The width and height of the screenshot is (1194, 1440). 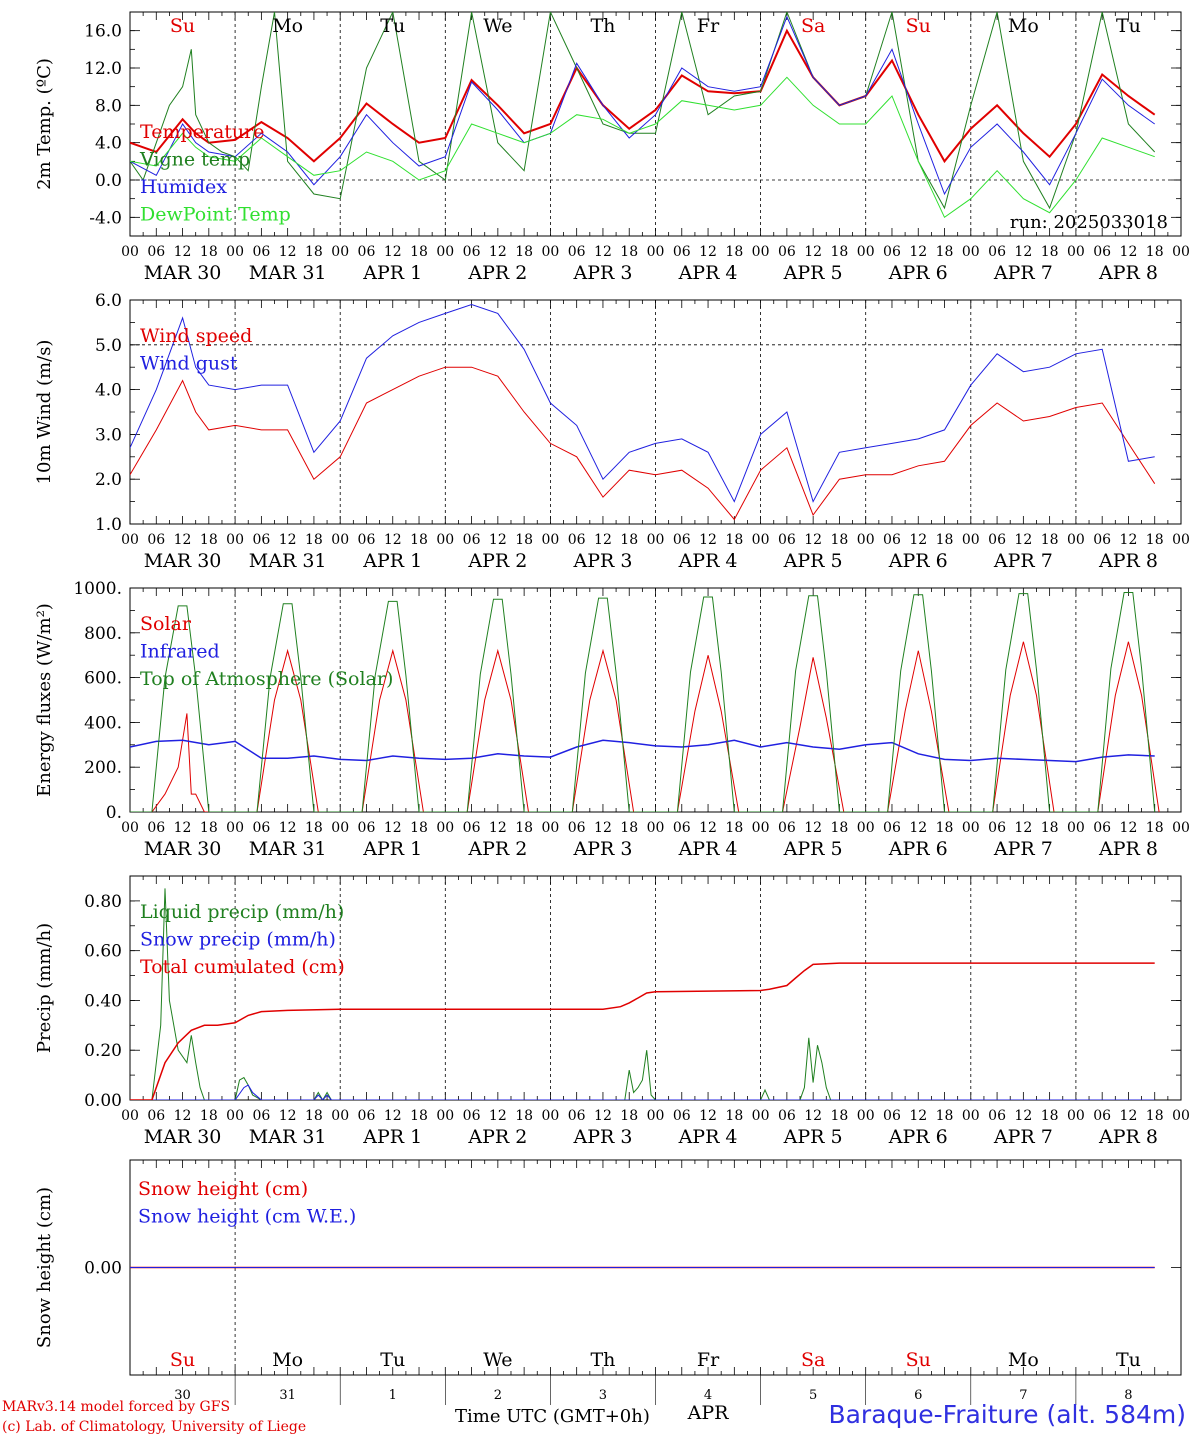 I want to click on y-axis-label: Snow height (cm), so click(x=44, y=1267).